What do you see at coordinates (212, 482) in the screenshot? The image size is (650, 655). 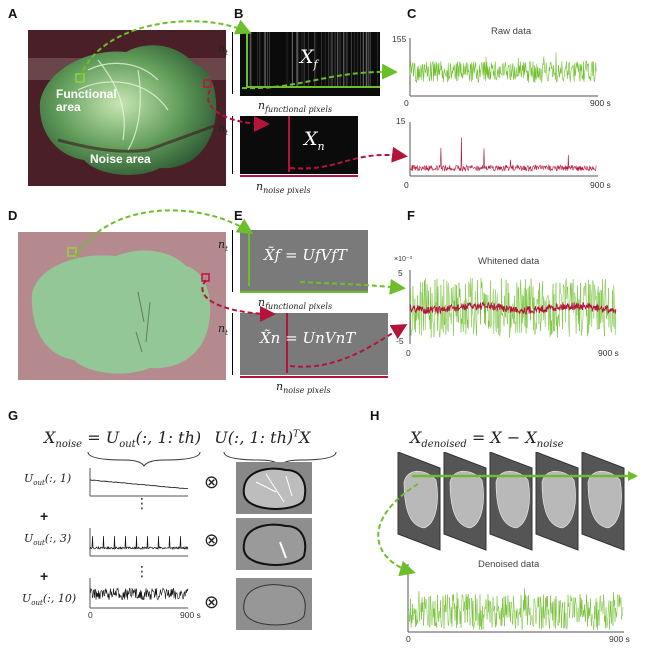 I see `otimes-1: ⊗` at bounding box center [212, 482].